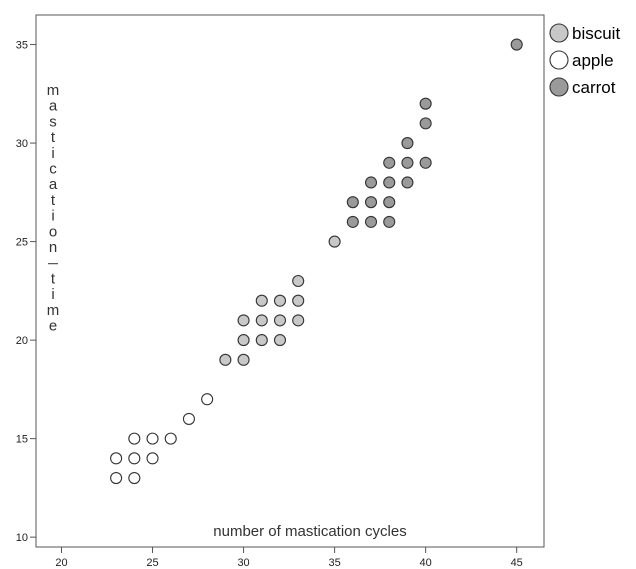 The height and width of the screenshot is (569, 636). I want to click on y-axis-label-char: o, so click(53, 231).